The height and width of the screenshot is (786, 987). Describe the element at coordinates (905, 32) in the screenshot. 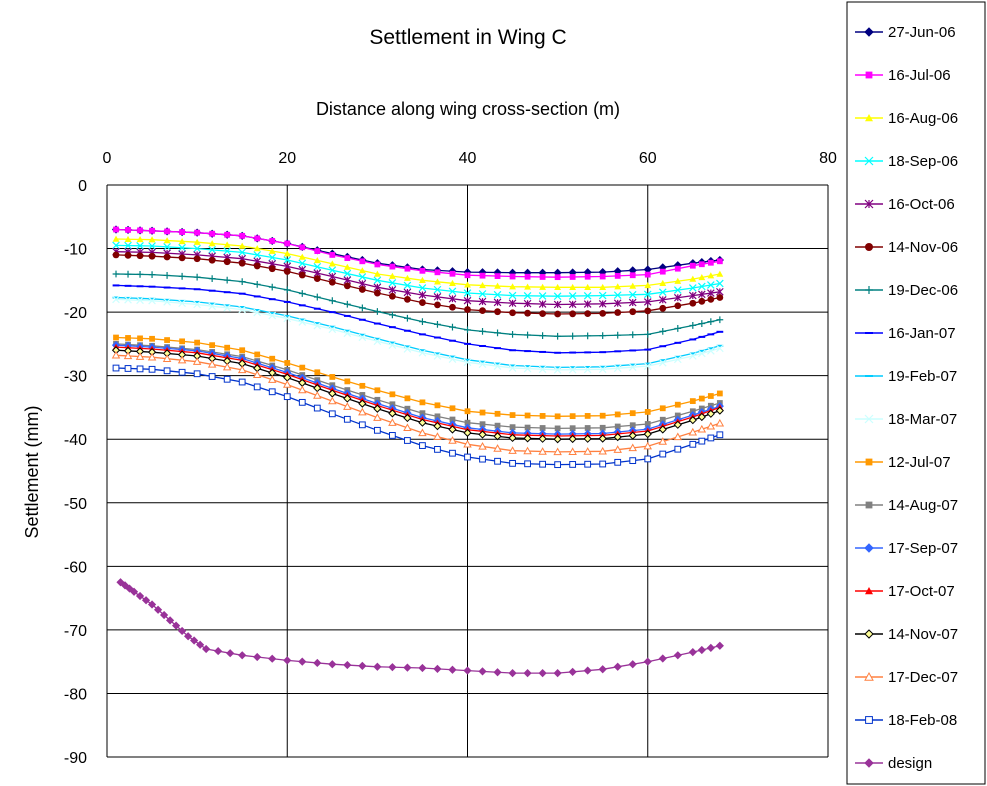

I see `legend-entry: 27-Jun-06` at that location.